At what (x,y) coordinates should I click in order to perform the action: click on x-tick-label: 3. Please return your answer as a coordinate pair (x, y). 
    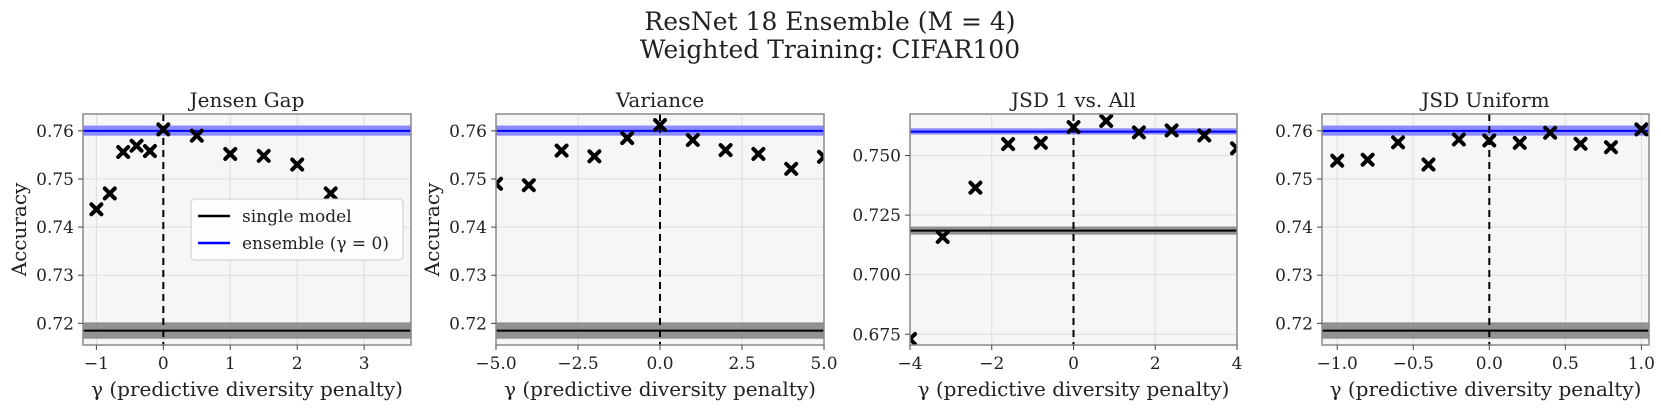
    Looking at the image, I should click on (364, 364).